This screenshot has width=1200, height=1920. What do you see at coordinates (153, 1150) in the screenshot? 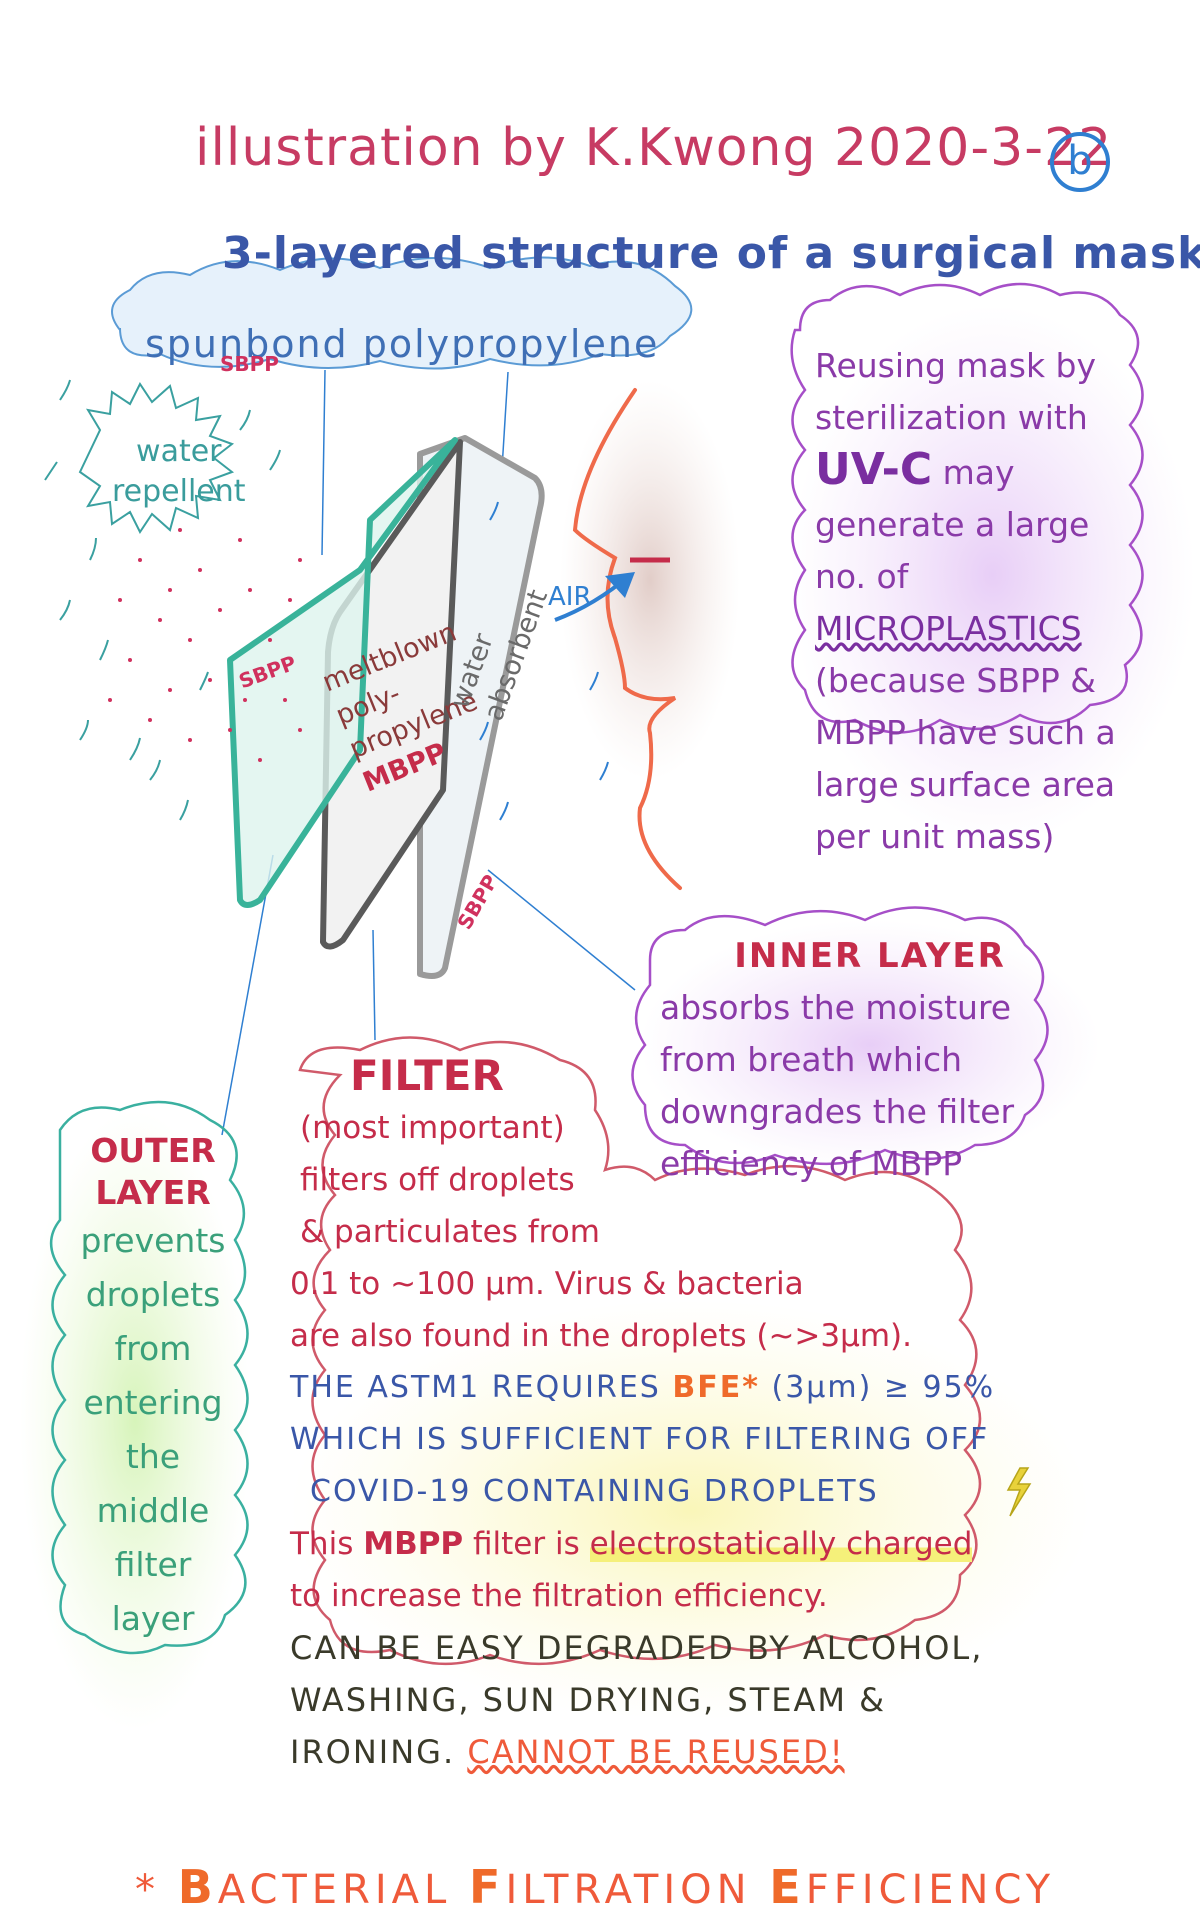
I see `outer-layer-heading-1: OUTER` at bounding box center [153, 1150].